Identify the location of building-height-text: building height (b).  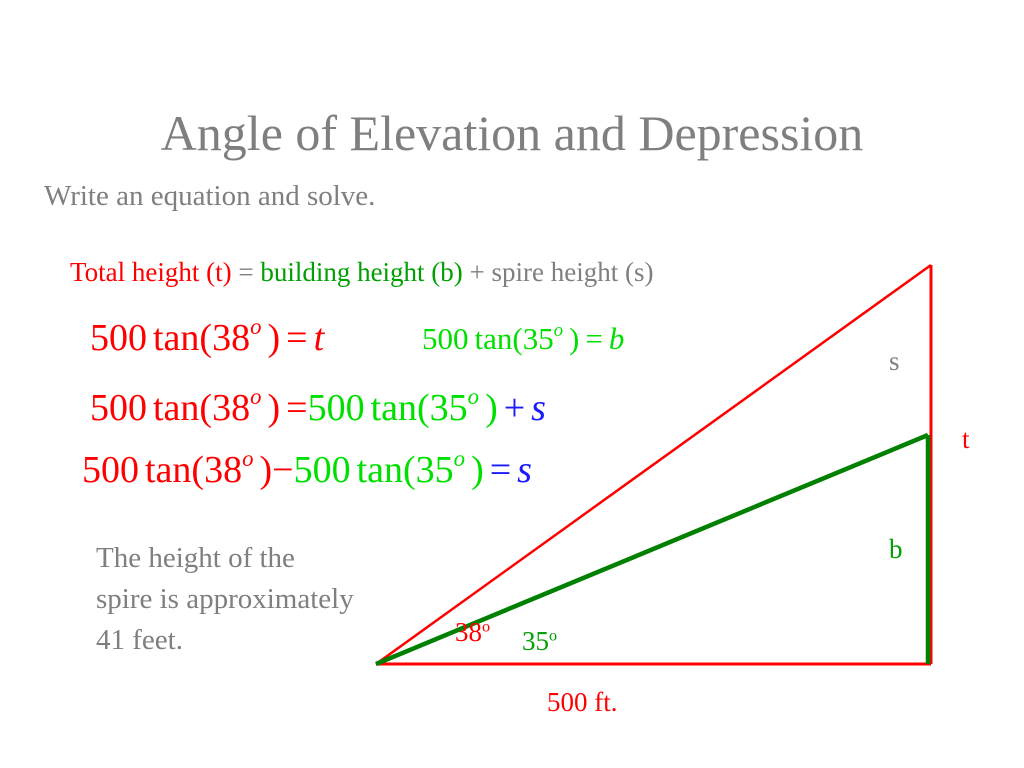
(361, 272).